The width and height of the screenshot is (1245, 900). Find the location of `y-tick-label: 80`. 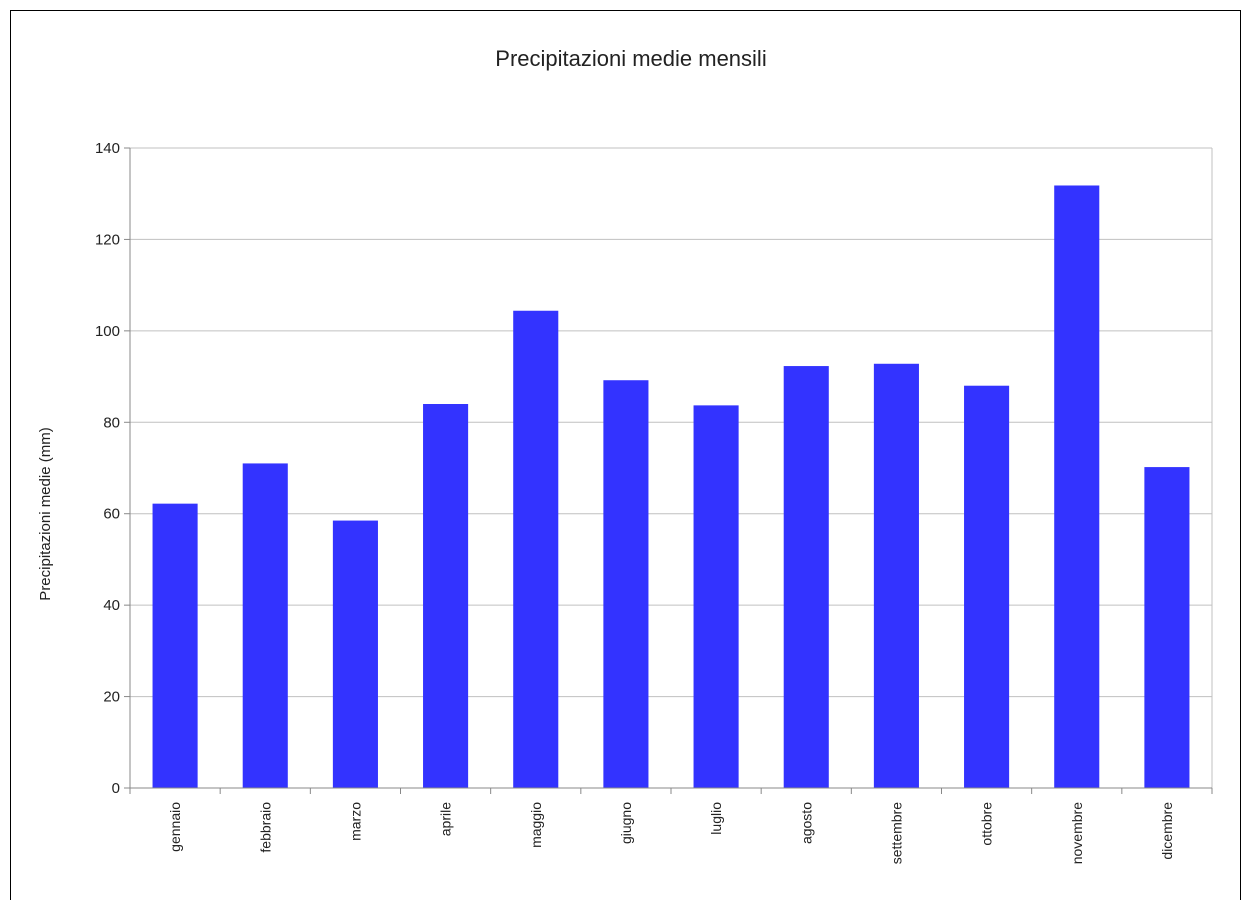

y-tick-label: 80 is located at coordinates (111, 422).